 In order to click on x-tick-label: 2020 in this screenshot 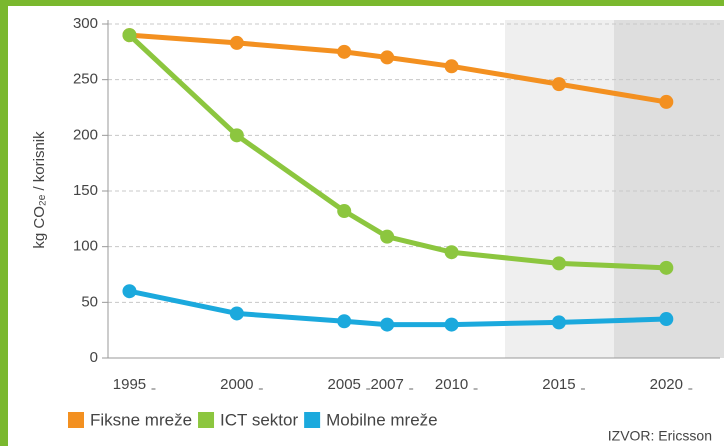, I will do `click(666, 384)`.